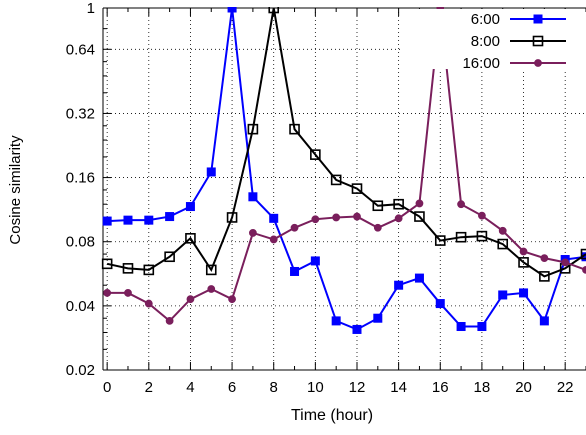 The image size is (586, 435). What do you see at coordinates (91, 8) in the screenshot?
I see `y-tick-label: 1` at bounding box center [91, 8].